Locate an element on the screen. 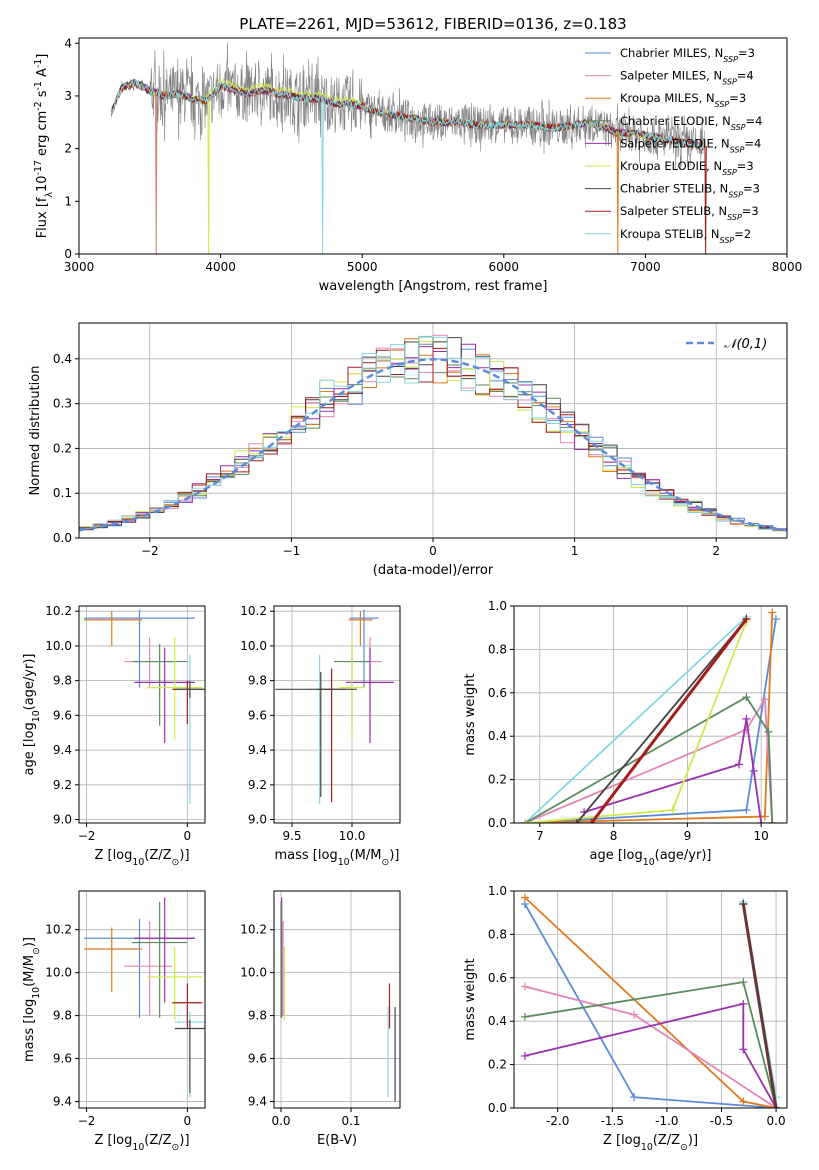  mass_vs_ebv-panel: 0.0 0.1 9.4 9.6 9.8 10.0 10.2 E(B-V) is located at coordinates (320, 1019).